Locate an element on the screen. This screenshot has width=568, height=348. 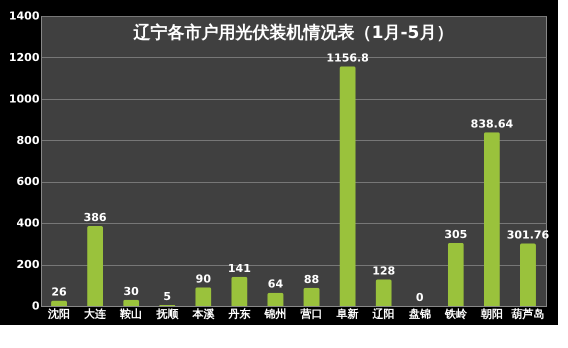
y-tick-label: 0 is located at coordinates (36, 306).